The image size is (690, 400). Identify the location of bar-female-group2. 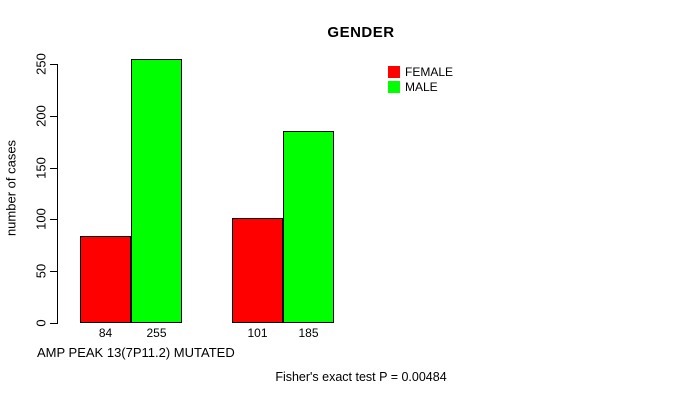
(257, 270).